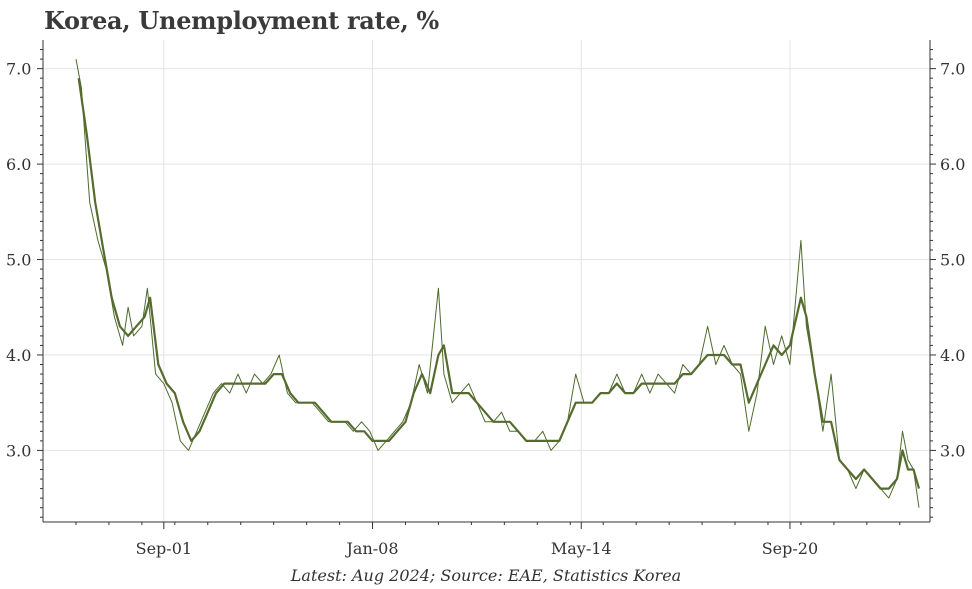 The height and width of the screenshot is (589, 972). What do you see at coordinates (18, 164) in the screenshot?
I see `y-tick-label-left: 6.0` at bounding box center [18, 164].